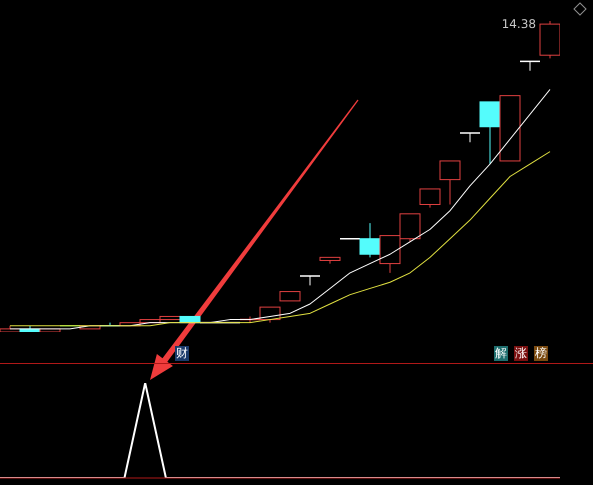 Image resolution: width=593 pixels, height=485 pixels. Describe the element at coordinates (521, 353) in the screenshot. I see `text: 涨` at that location.